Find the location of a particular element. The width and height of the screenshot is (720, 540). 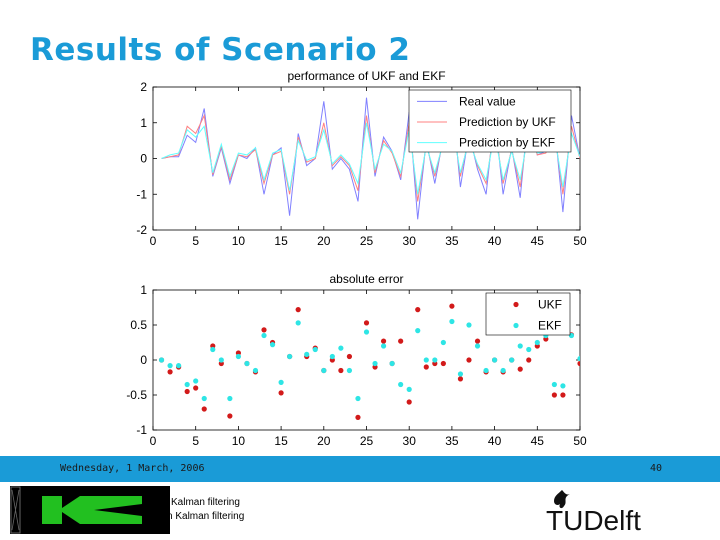

x-tick-label: 25 is located at coordinates (367, 241).